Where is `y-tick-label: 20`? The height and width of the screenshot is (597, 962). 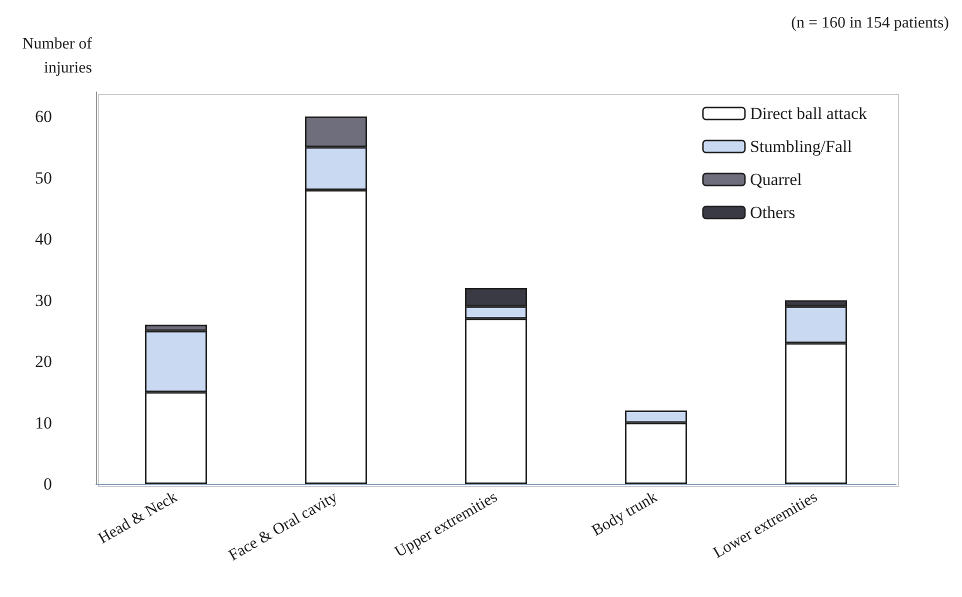
y-tick-label: 20 is located at coordinates (43, 361).